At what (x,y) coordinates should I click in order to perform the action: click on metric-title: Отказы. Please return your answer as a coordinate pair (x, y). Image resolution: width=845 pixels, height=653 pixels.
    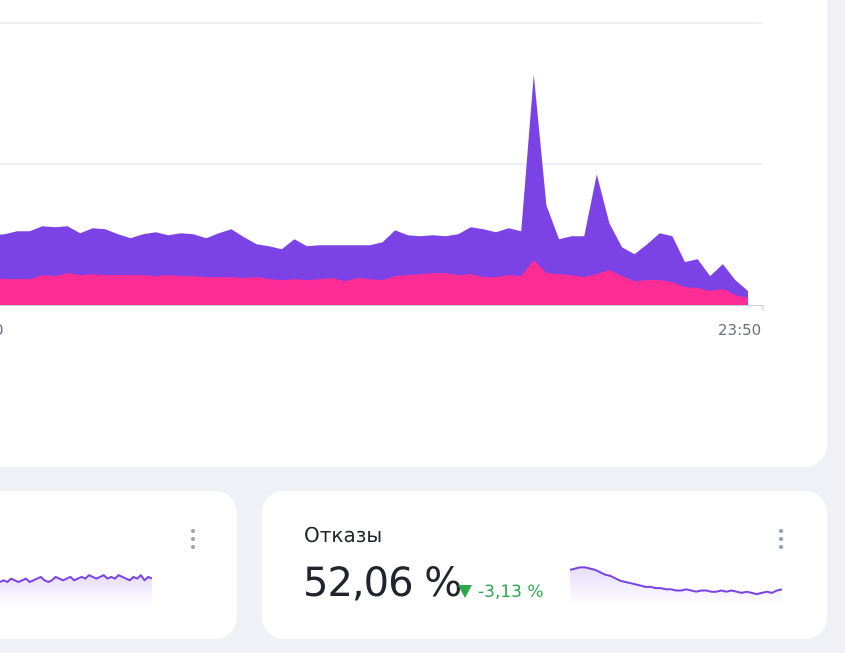
    Looking at the image, I should click on (343, 535).